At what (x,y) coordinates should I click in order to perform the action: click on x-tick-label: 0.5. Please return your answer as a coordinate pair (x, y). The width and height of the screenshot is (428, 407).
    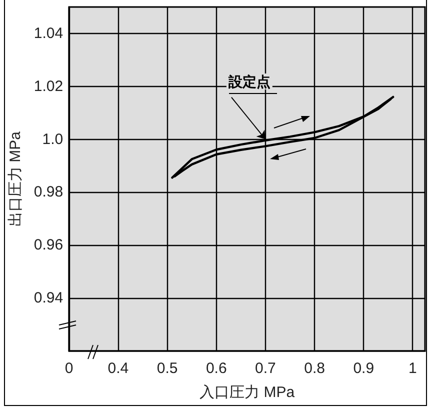
    Looking at the image, I should click on (167, 368).